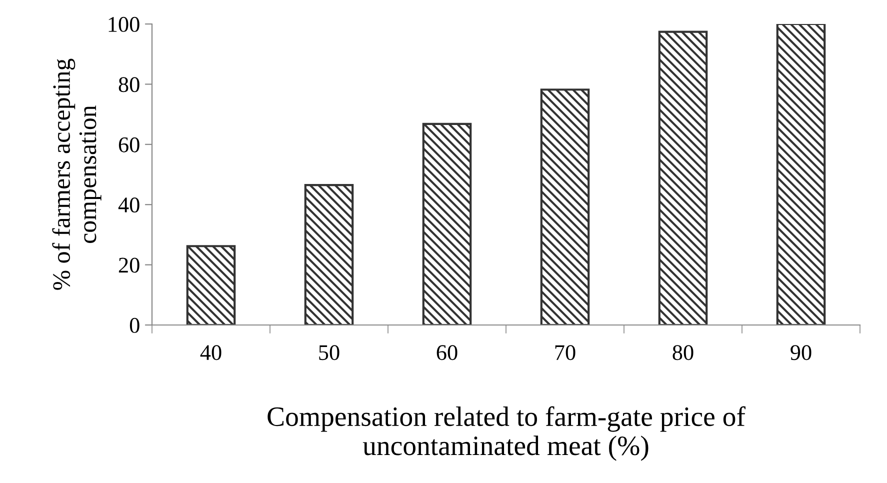 The width and height of the screenshot is (887, 483). I want to click on x-tick-label: 40, so click(211, 352).